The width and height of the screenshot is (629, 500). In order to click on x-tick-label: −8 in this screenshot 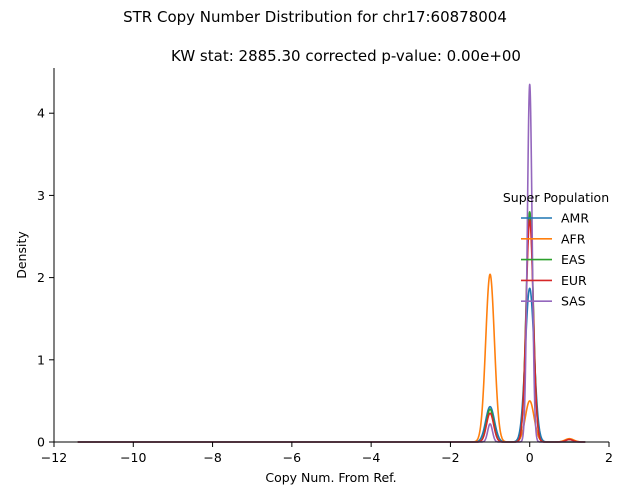, I will do `click(212, 457)`.